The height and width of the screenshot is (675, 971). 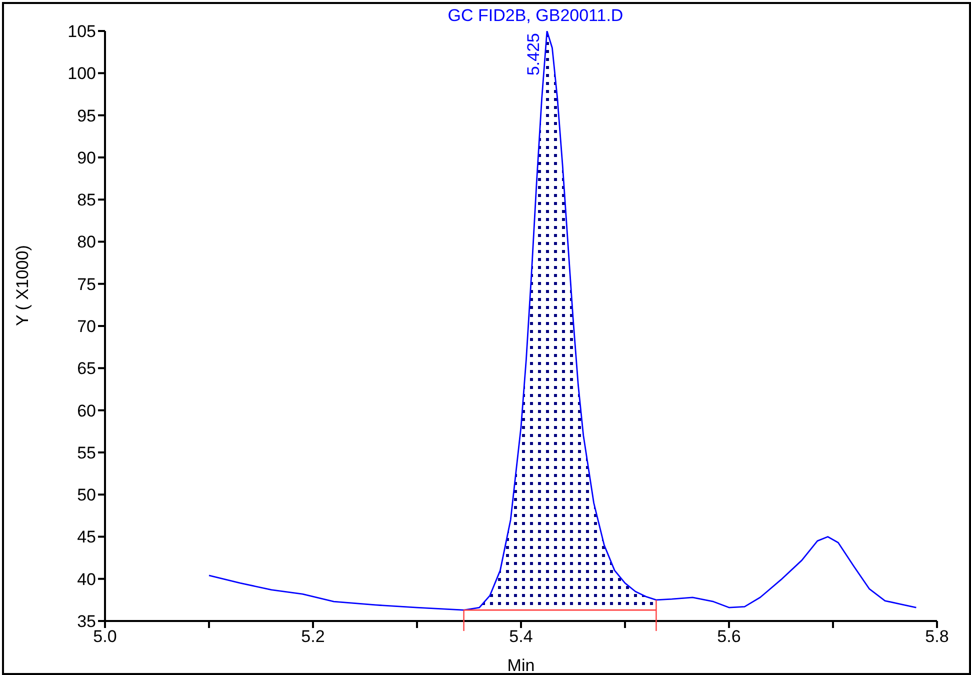 What do you see at coordinates (86, 200) in the screenshot?
I see `y-tick-label: 85` at bounding box center [86, 200].